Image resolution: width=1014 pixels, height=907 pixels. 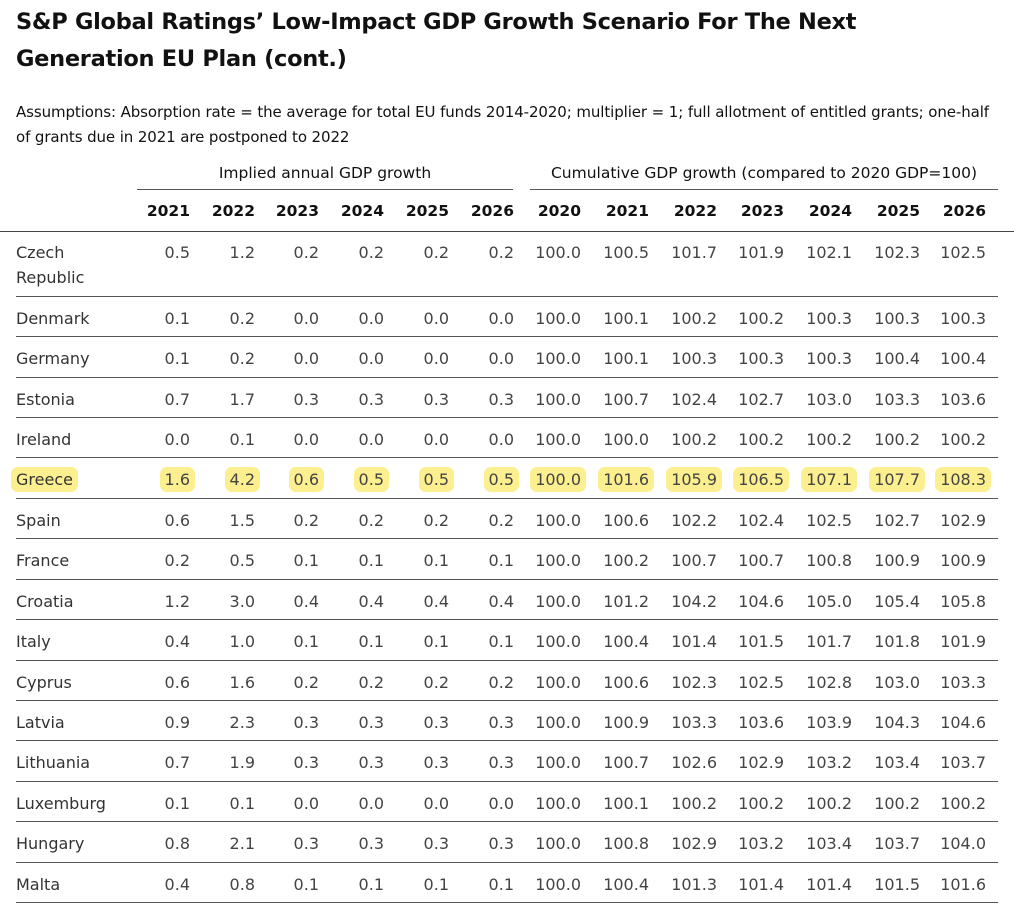 I want to click on table-cell: 1.6, so click(x=162, y=479).